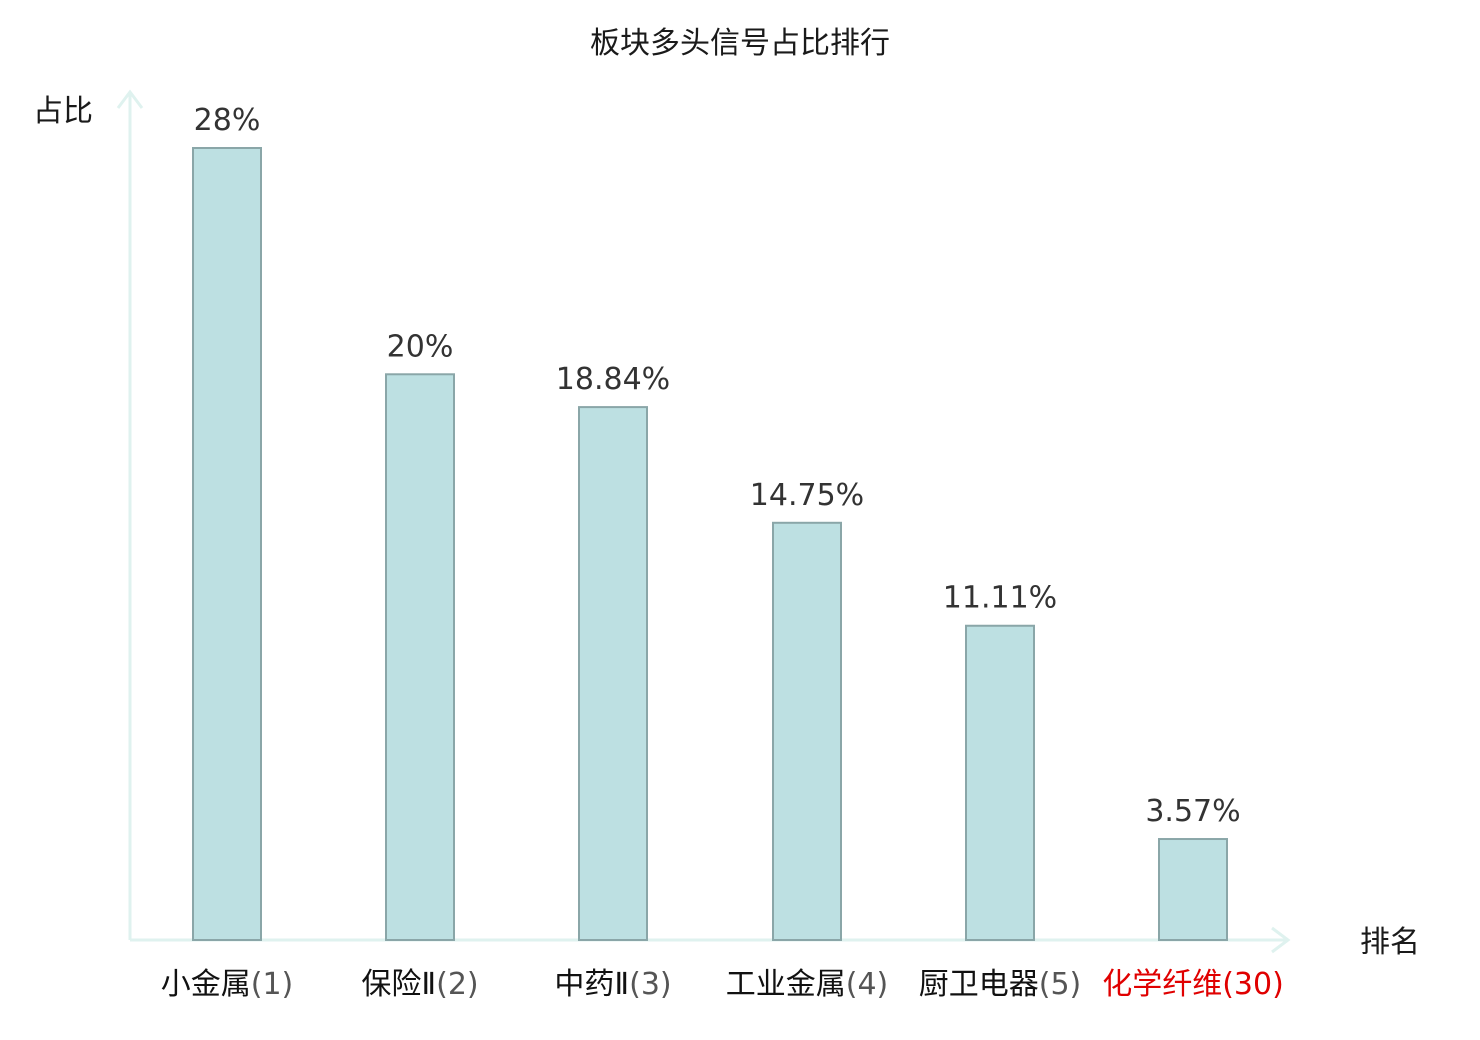  I want to click on chart-title: 板块多头信号占比排行, so click(740, 43).